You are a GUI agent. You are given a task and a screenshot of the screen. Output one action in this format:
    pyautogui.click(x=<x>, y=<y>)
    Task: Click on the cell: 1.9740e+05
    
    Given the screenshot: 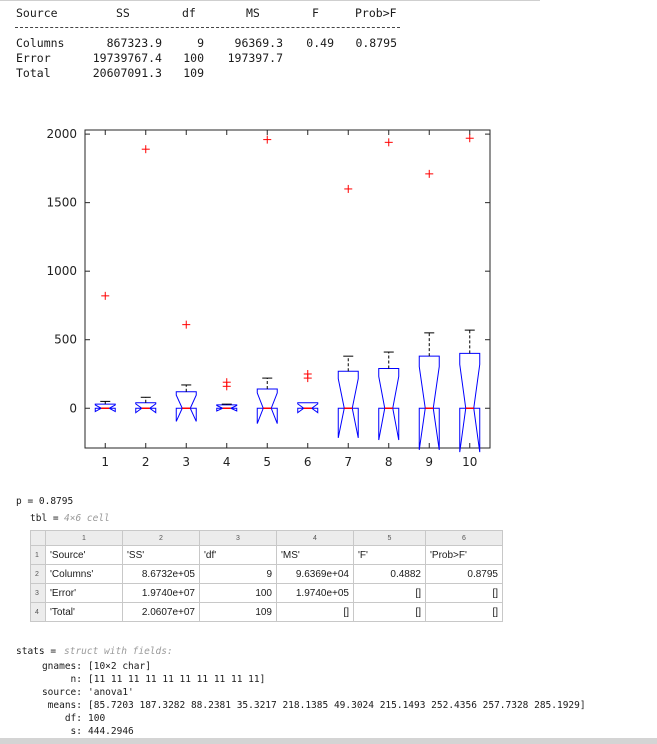 What is the action you would take?
    pyautogui.click(x=315, y=593)
    